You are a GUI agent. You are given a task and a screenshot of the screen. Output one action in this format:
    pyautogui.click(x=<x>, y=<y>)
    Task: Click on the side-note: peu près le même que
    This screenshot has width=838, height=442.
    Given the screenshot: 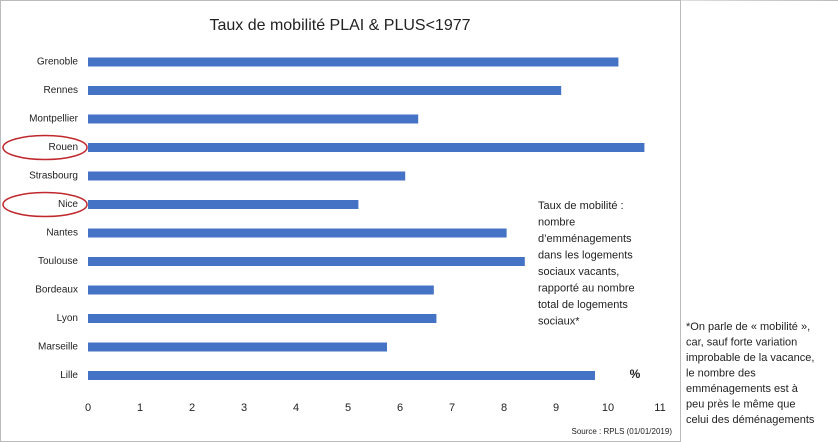 What is the action you would take?
    pyautogui.click(x=740, y=404)
    